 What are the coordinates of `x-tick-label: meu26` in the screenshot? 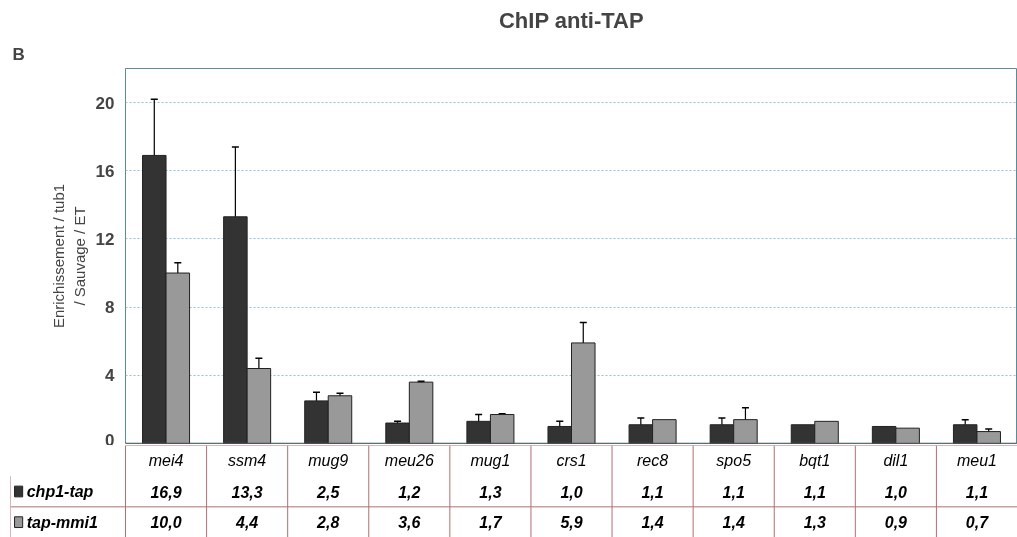 It's located at (409, 461).